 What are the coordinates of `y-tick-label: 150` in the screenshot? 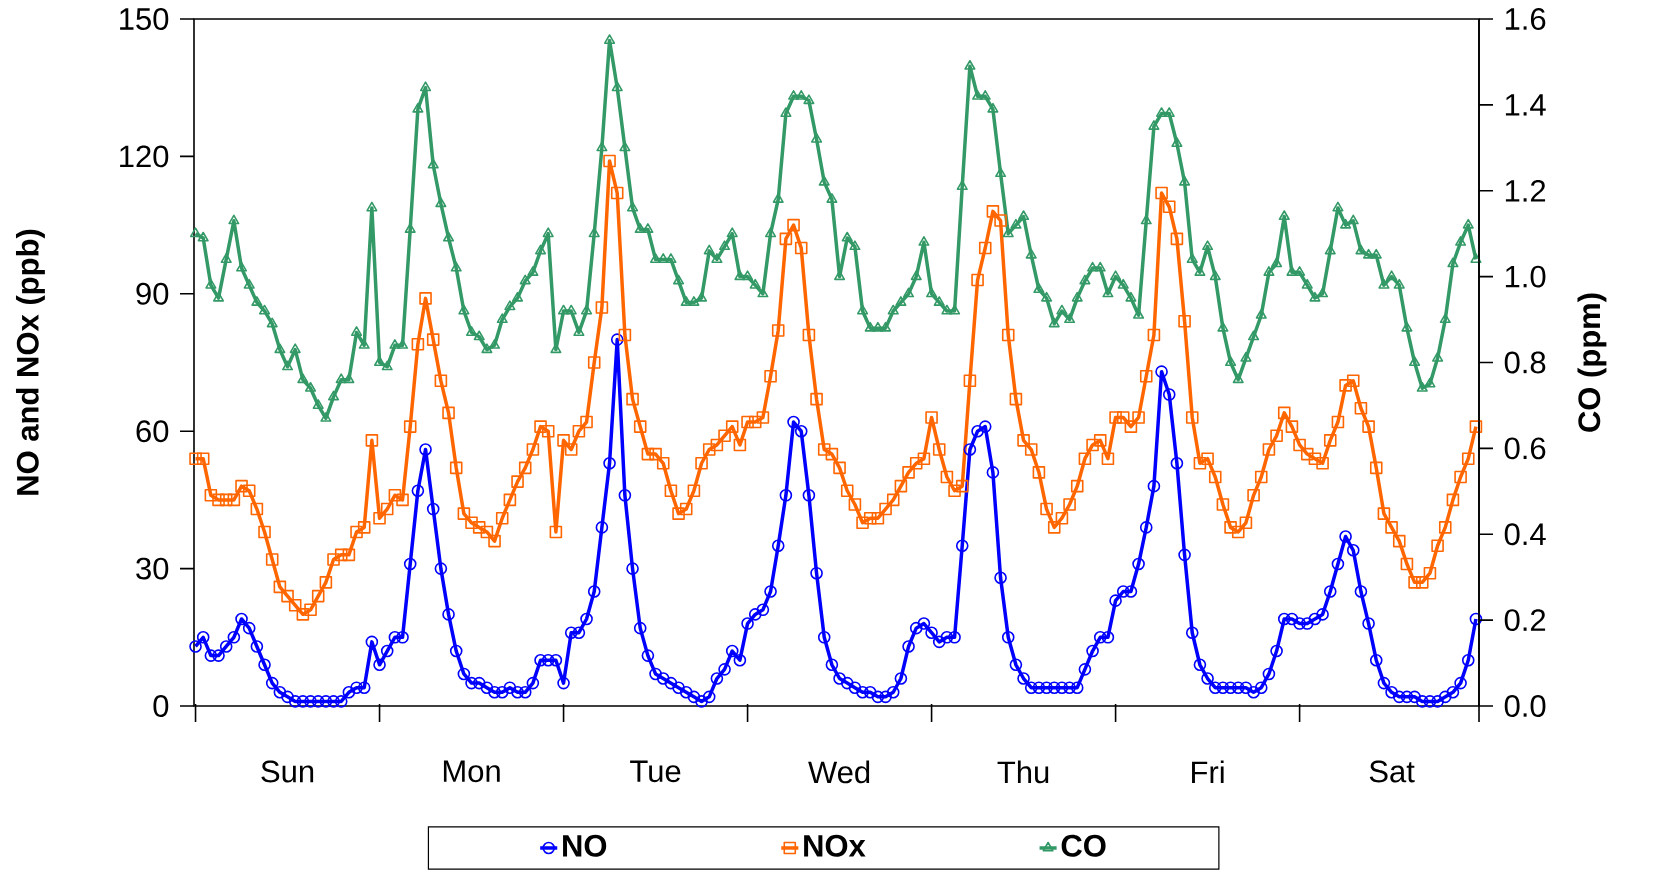 It's located at (144, 19).